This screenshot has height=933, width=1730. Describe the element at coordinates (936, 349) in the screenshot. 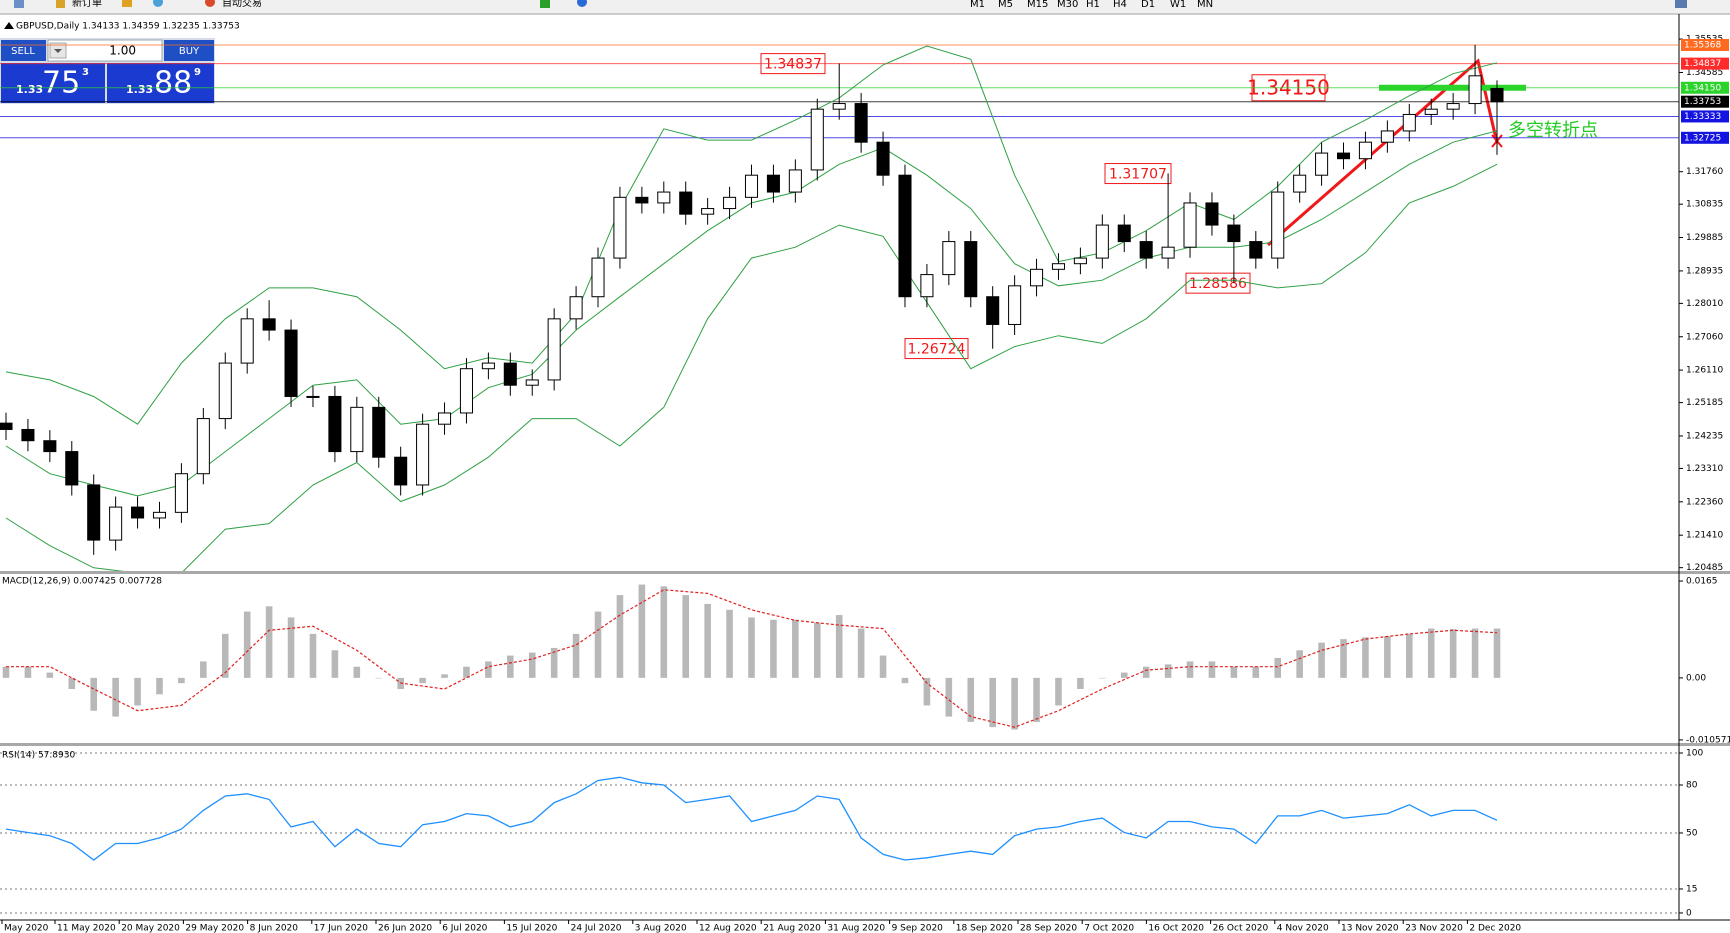

I see `annotation-box` at that location.